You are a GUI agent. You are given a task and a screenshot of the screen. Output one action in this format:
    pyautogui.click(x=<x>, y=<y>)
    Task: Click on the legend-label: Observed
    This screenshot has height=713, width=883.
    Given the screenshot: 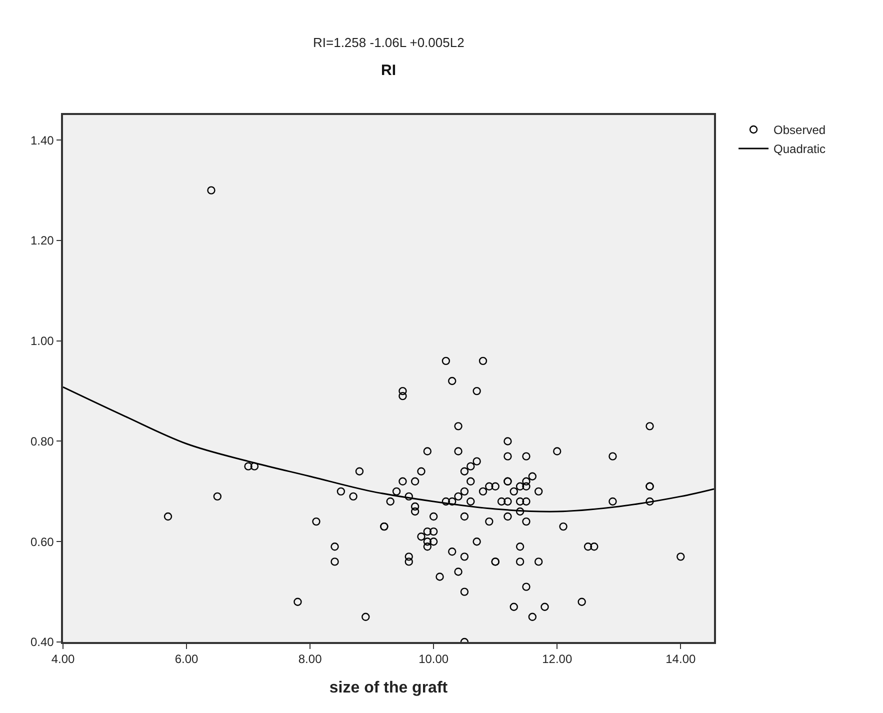 What is the action you would take?
    pyautogui.click(x=800, y=130)
    